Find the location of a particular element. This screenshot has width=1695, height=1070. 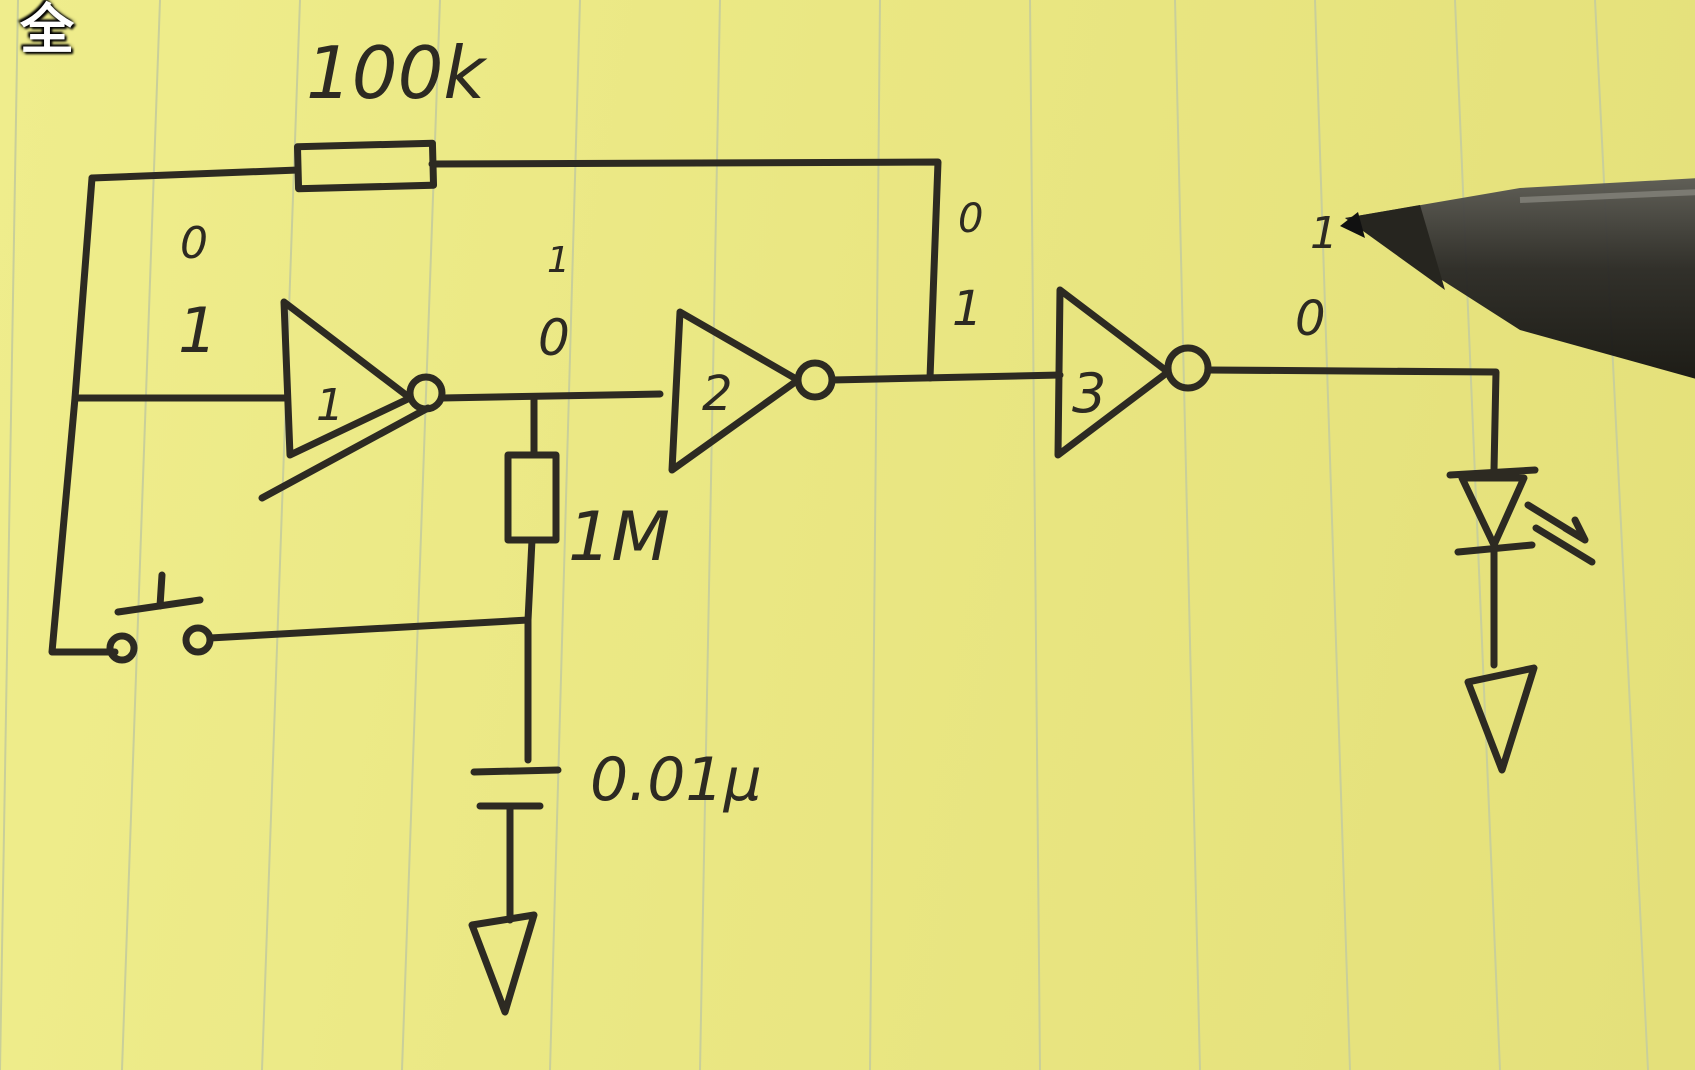

gate1-output-state-low: 0 is located at coordinates (554, 338).